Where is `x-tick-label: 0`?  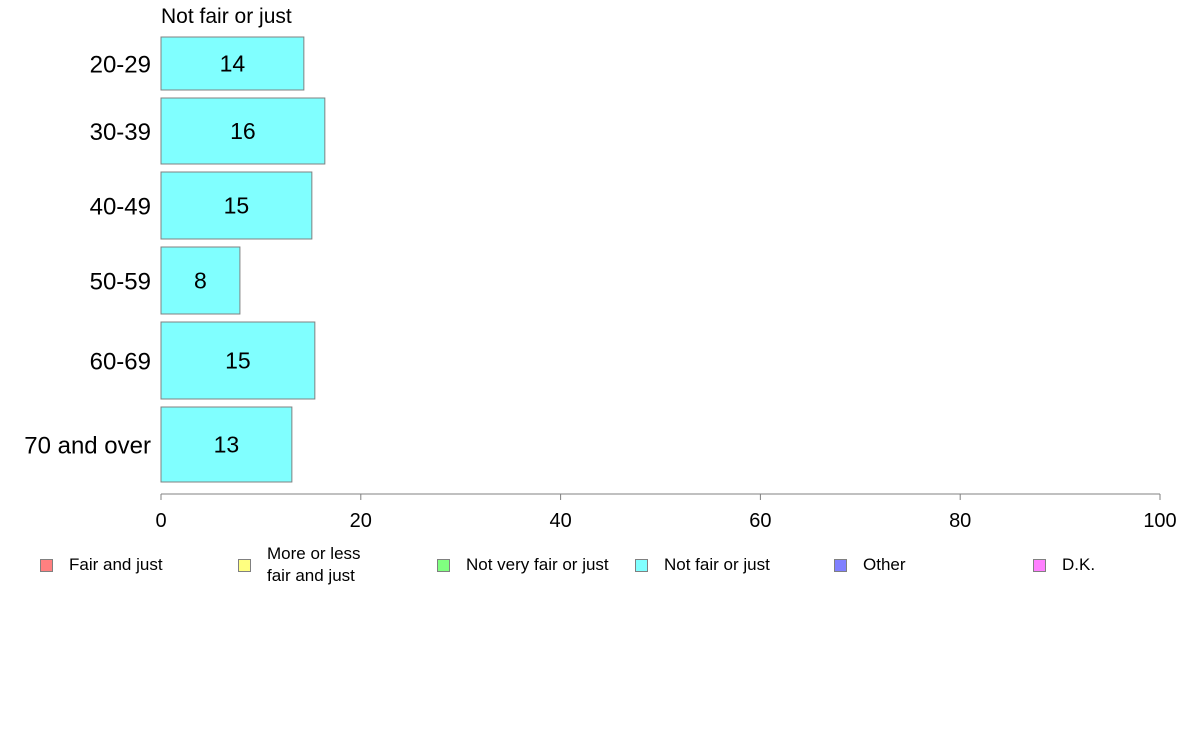 x-tick-label: 0 is located at coordinates (160, 521).